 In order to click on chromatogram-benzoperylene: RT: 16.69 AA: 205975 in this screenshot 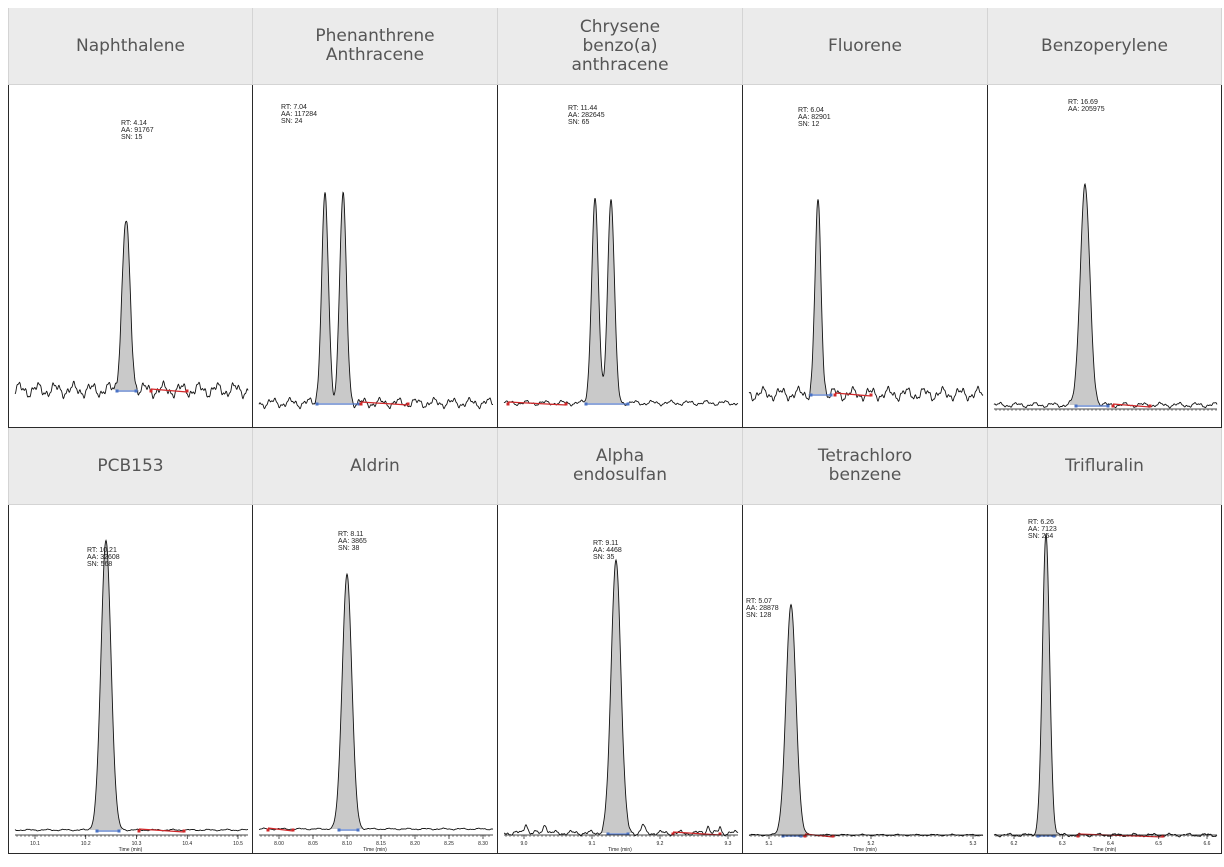, I will do `click(1105, 256)`.